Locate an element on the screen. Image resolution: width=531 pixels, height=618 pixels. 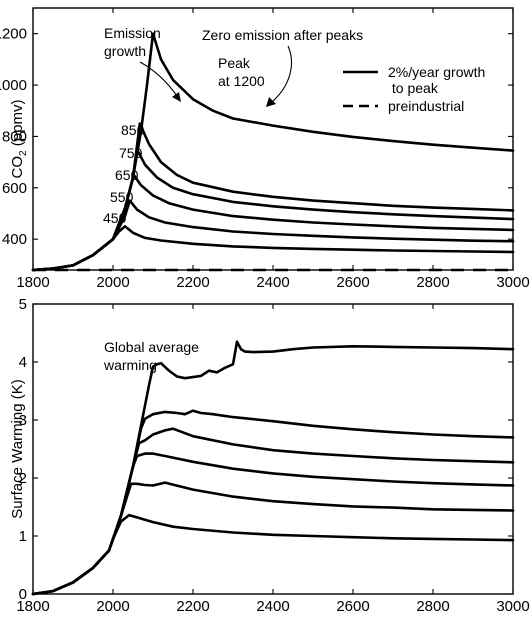
annotation-peak-line2: at 1200 is located at coordinates (241, 81).